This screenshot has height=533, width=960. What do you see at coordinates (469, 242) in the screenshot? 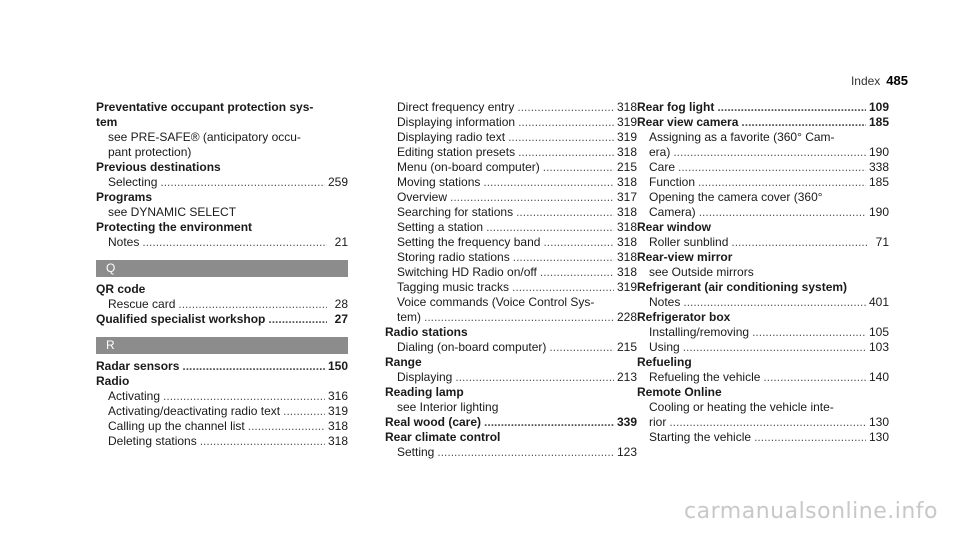
I see `entry-label: Setting the frequency band` at bounding box center [469, 242].